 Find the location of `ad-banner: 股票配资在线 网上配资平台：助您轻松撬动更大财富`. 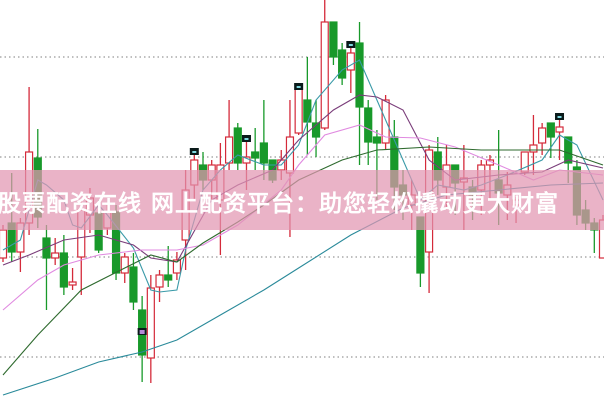

ad-banner: 股票配资在线 网上配资平台：助您轻松撬动更大财富 is located at coordinates (302, 200).